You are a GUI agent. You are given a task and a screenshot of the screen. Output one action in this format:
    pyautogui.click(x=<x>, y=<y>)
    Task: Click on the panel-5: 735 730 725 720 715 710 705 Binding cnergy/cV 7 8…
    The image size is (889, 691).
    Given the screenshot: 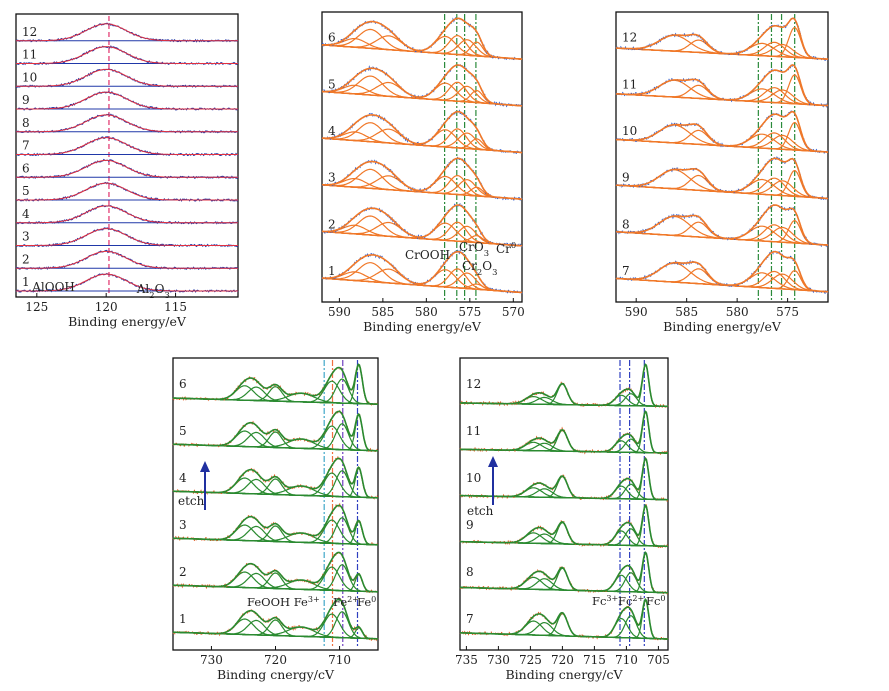 What is the action you would take?
    pyautogui.click(x=562, y=519)
    